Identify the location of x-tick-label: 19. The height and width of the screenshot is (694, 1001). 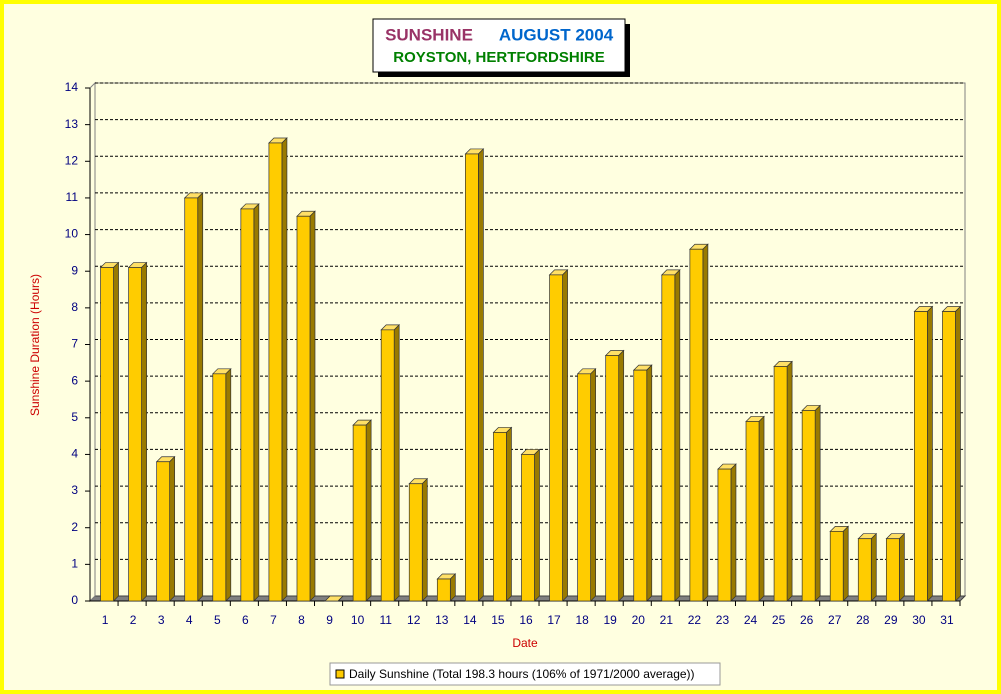
(611, 620).